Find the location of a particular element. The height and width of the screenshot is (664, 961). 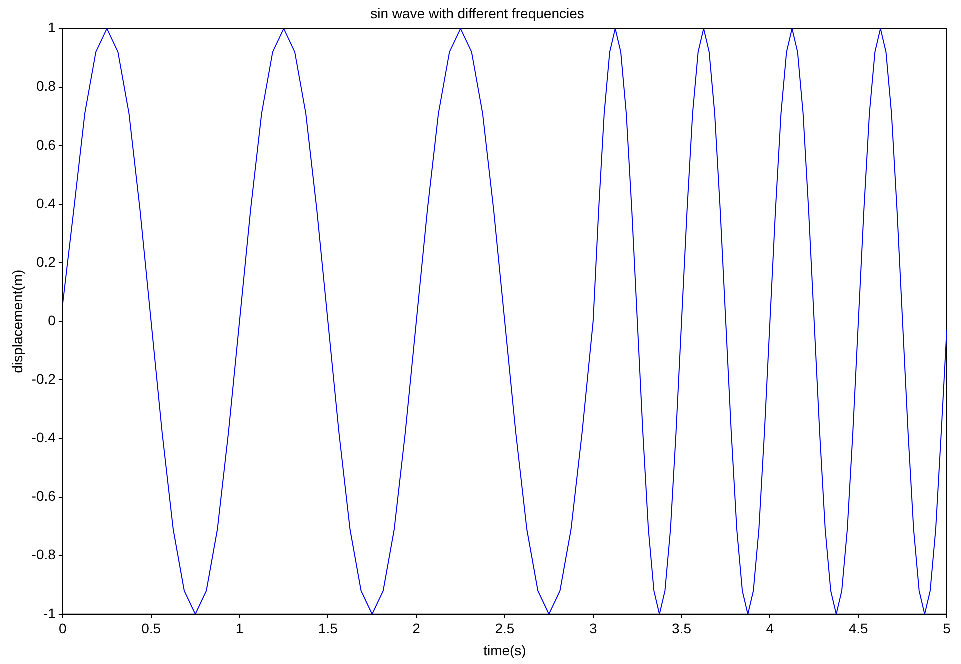

y-tick-label: 0 is located at coordinates (52, 320).